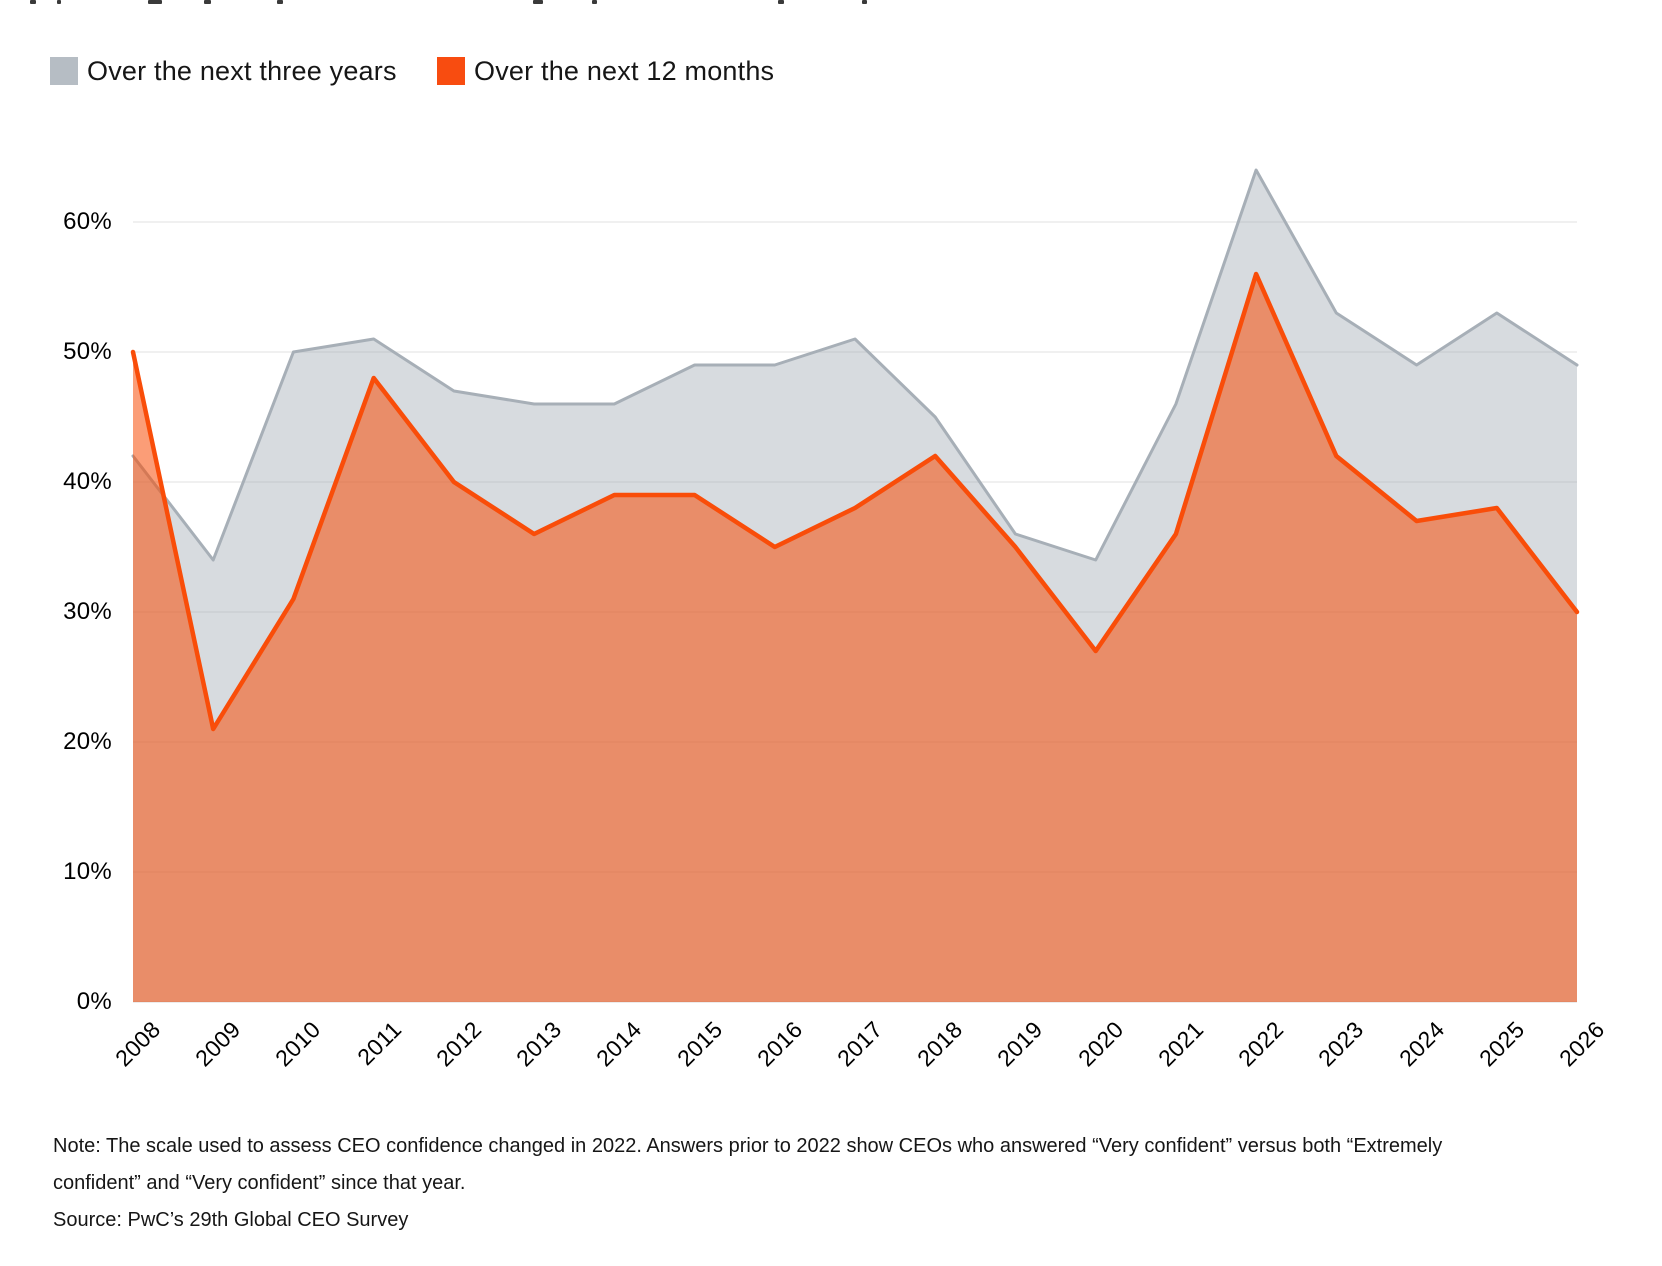 Image resolution: width=1662 pixels, height=1266 pixels. Describe the element at coordinates (87, 221) in the screenshot. I see `y-tick-60%: 60%` at that location.